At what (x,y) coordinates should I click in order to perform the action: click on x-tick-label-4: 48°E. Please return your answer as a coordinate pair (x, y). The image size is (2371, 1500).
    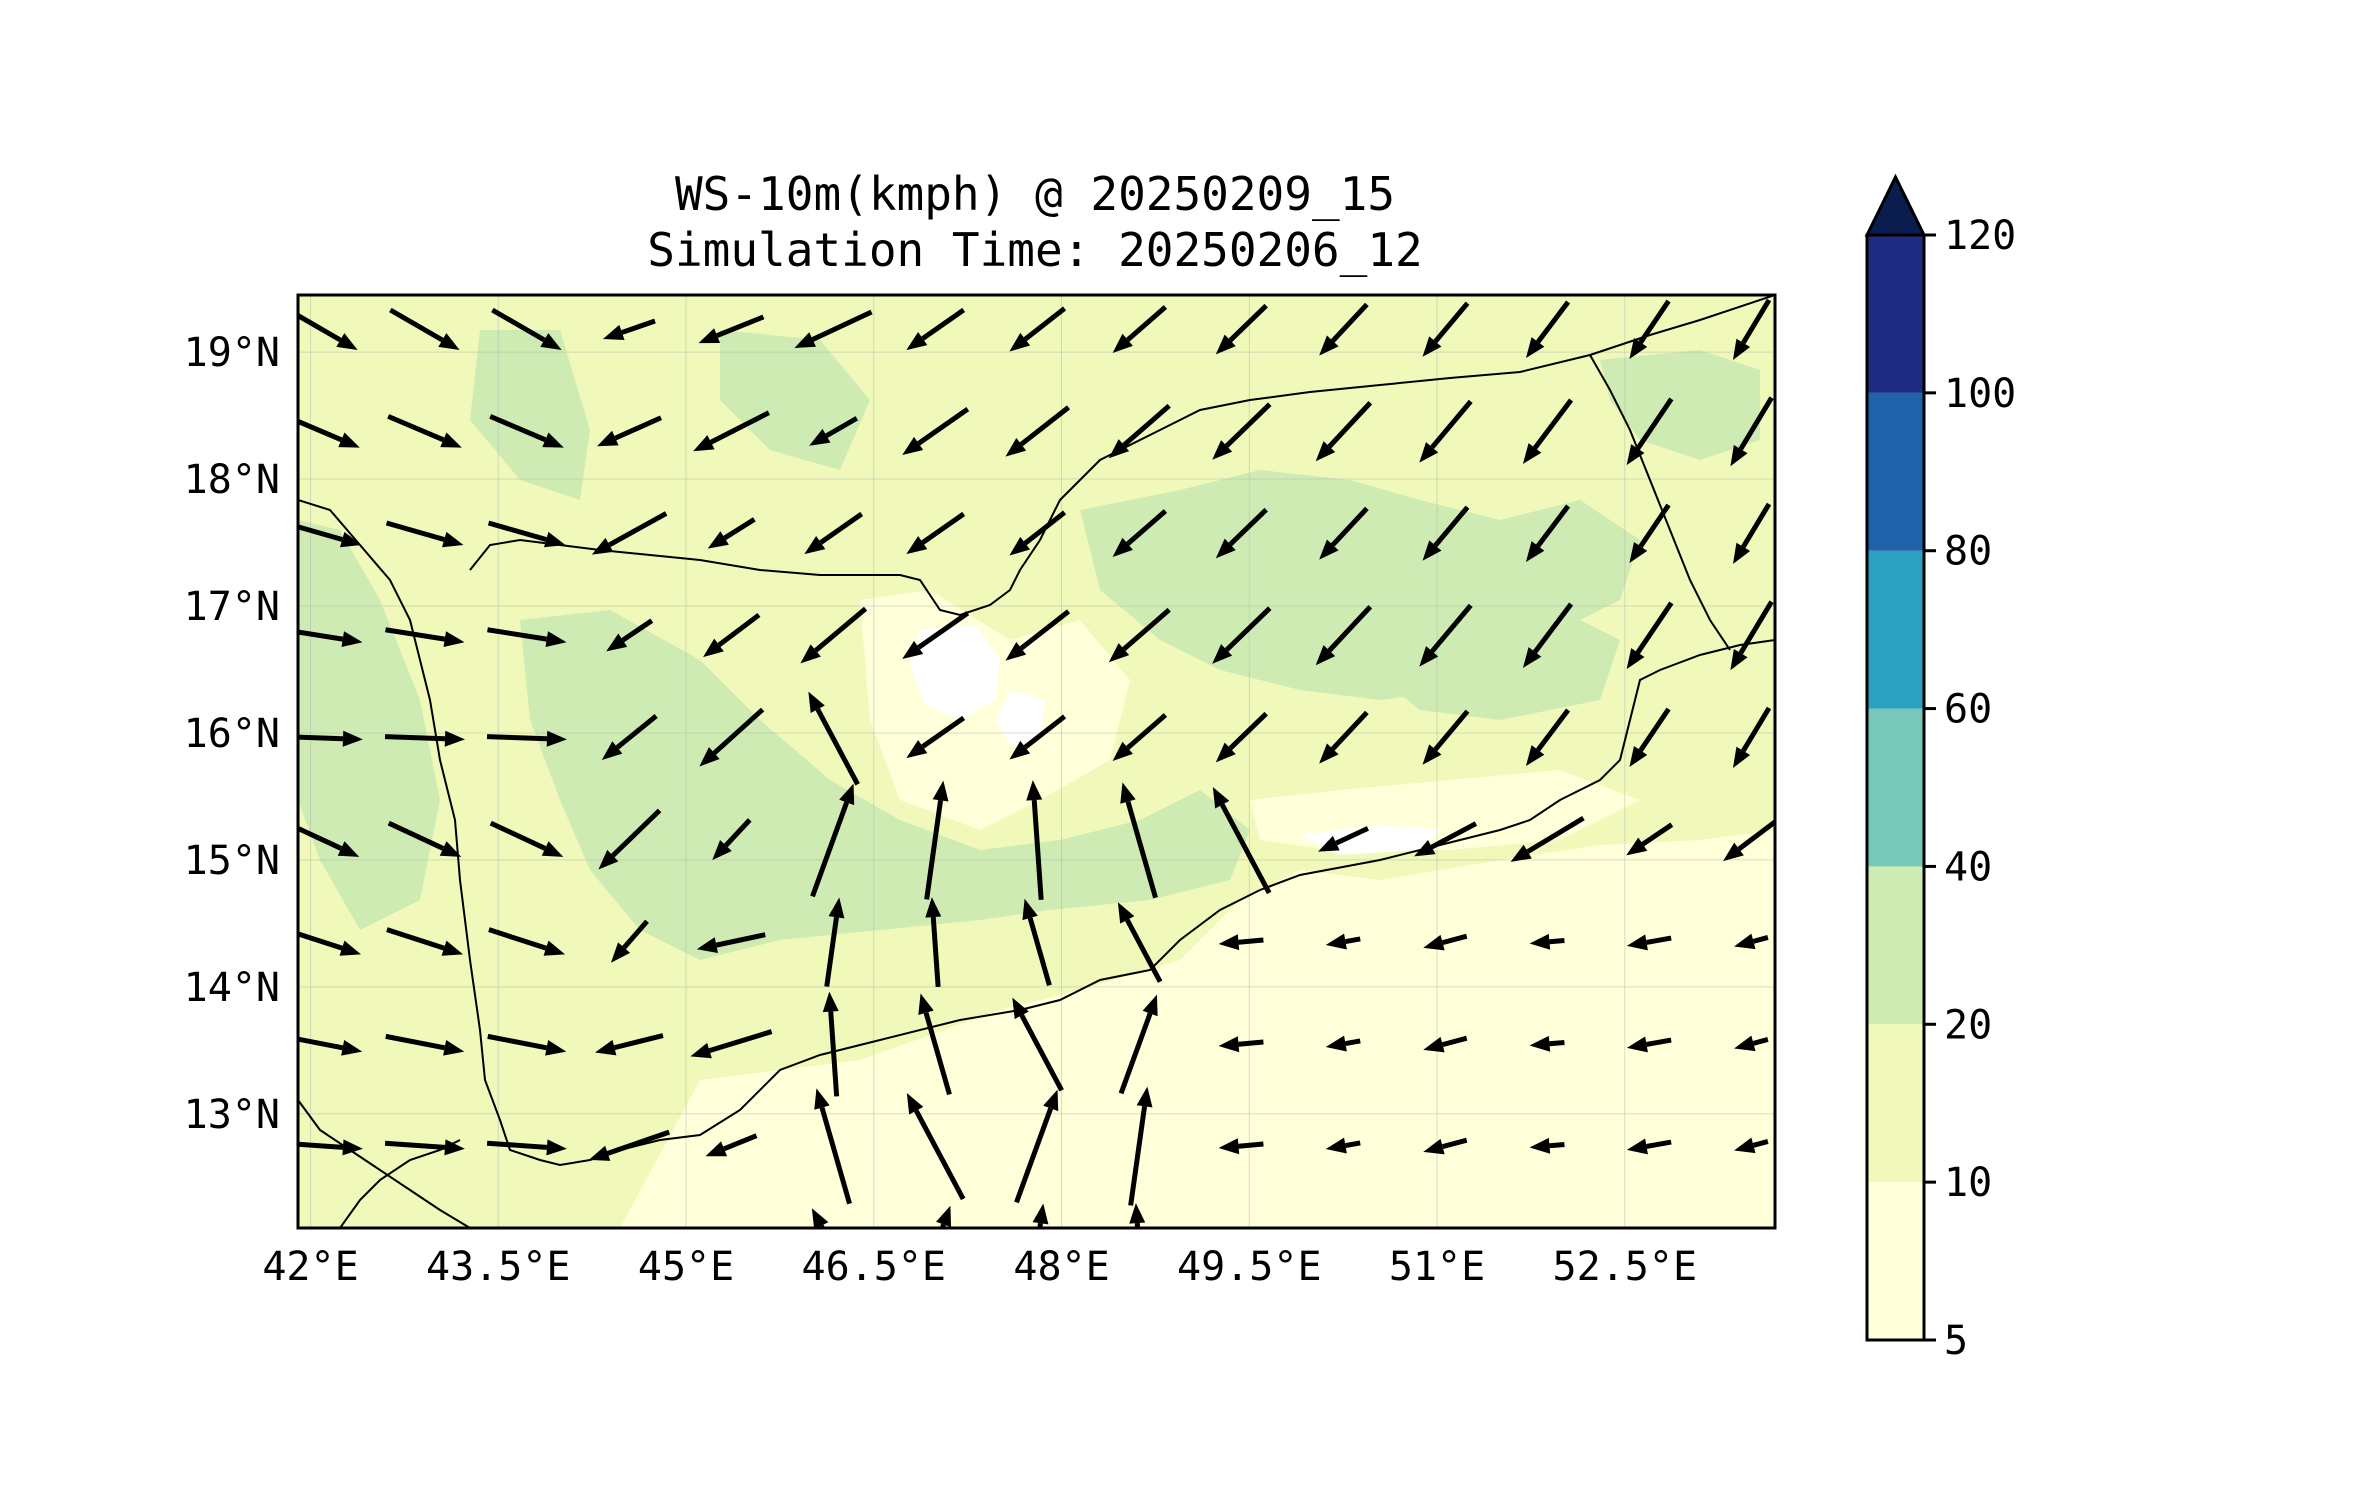
    Looking at the image, I should click on (1061, 1267).